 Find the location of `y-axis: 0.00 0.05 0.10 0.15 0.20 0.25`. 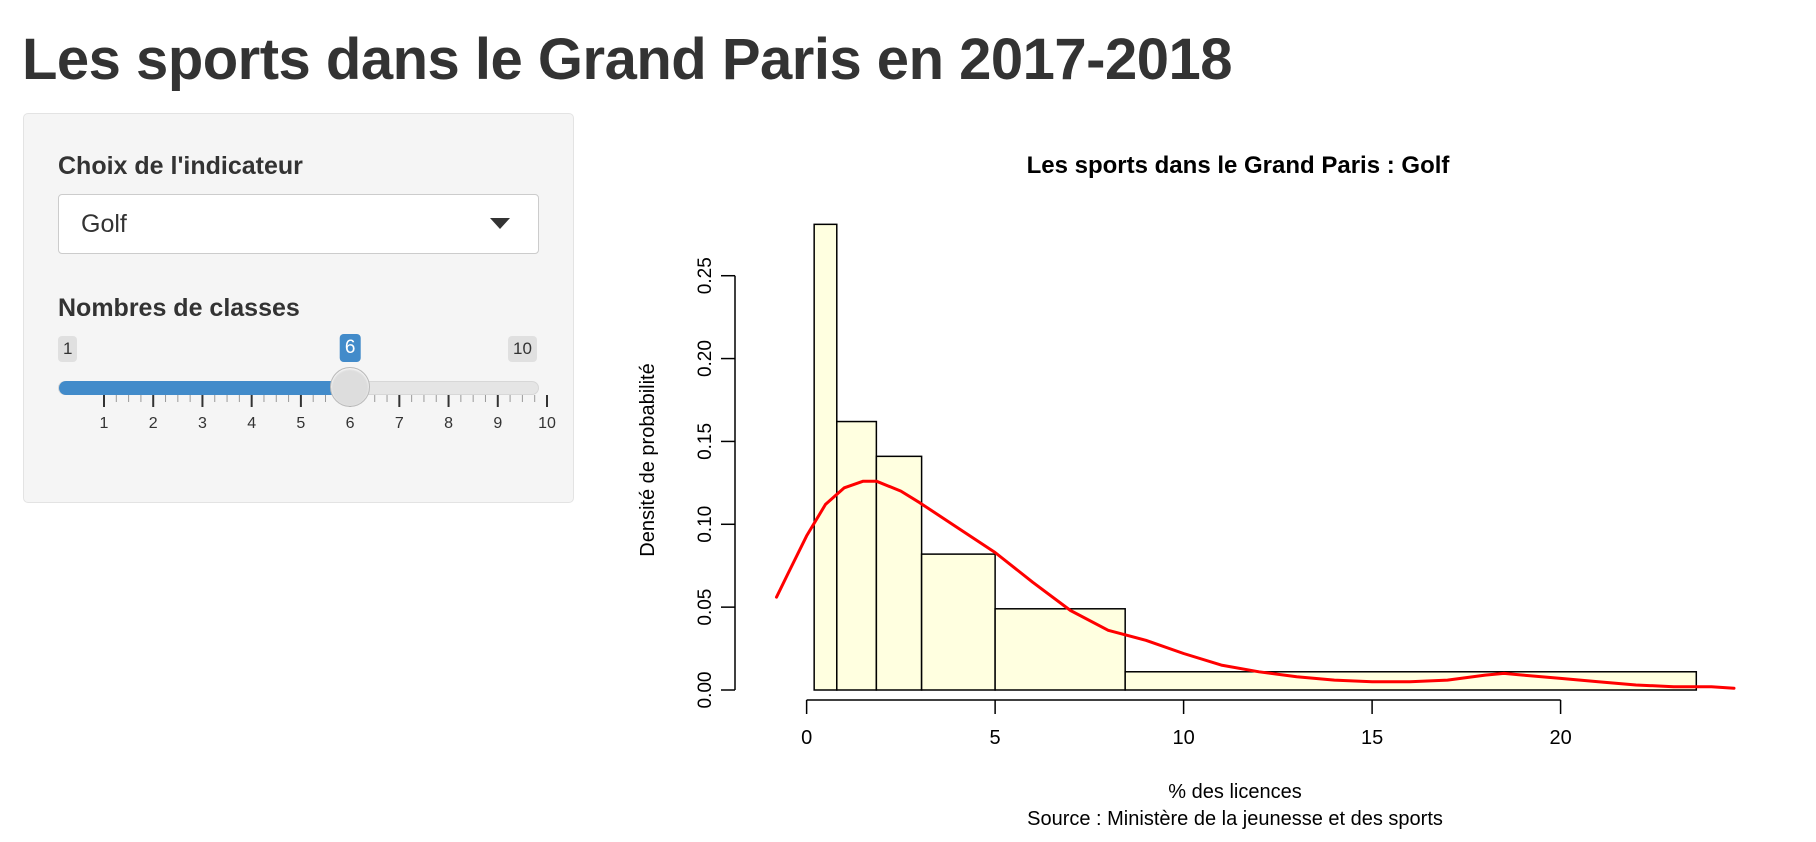

y-axis: 0.00 0.05 0.10 0.15 0.20 0.25 is located at coordinates (715, 483).